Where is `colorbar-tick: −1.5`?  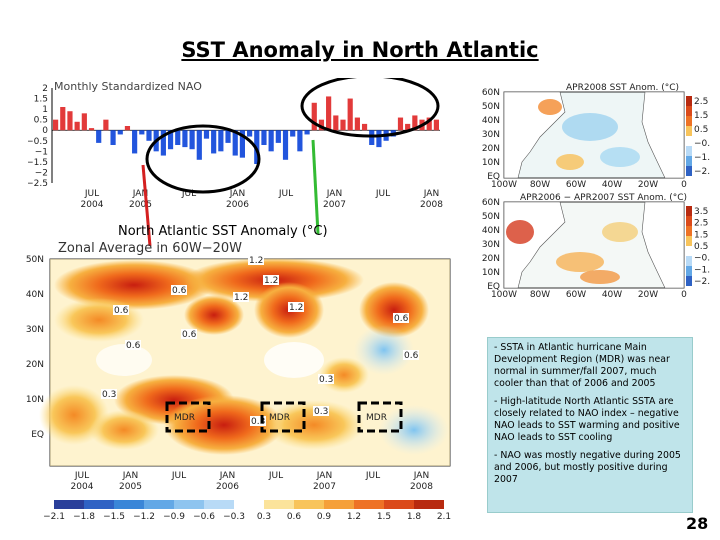
colorbar-tick: −1.5 is located at coordinates (114, 516).